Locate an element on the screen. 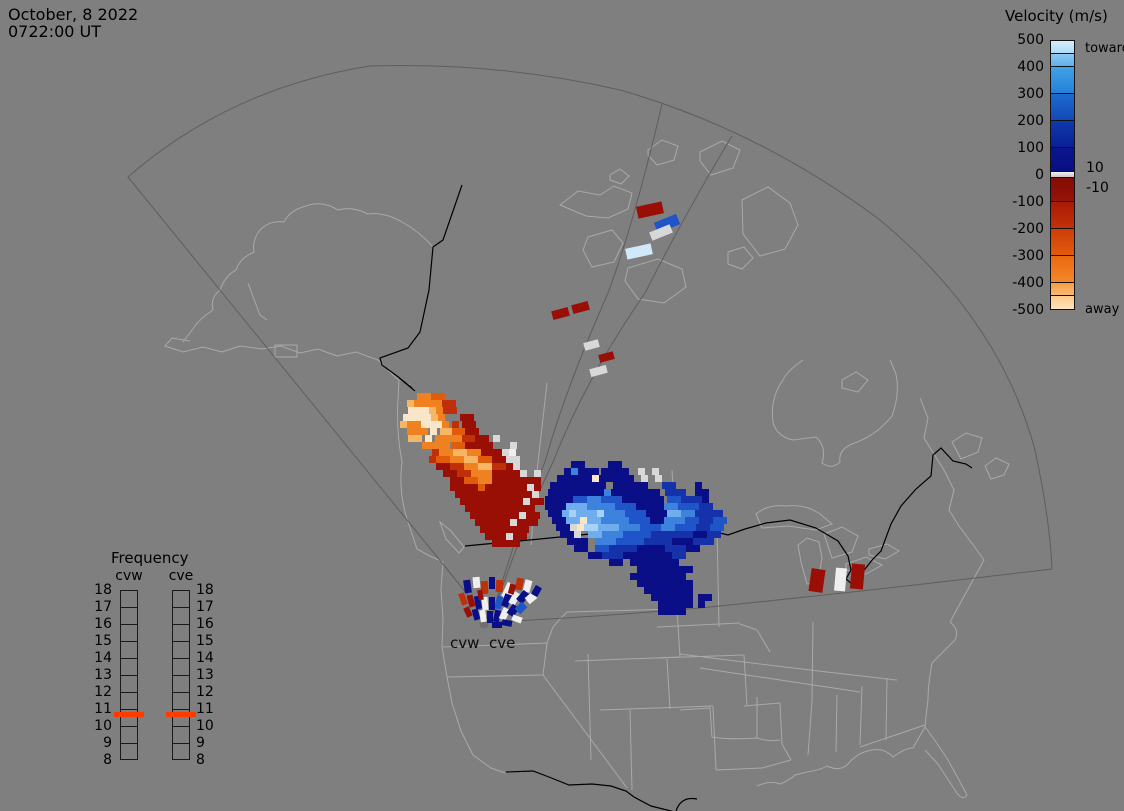 The width and height of the screenshot is (1124, 811). neg-threshold-label: -10 is located at coordinates (1097, 188).